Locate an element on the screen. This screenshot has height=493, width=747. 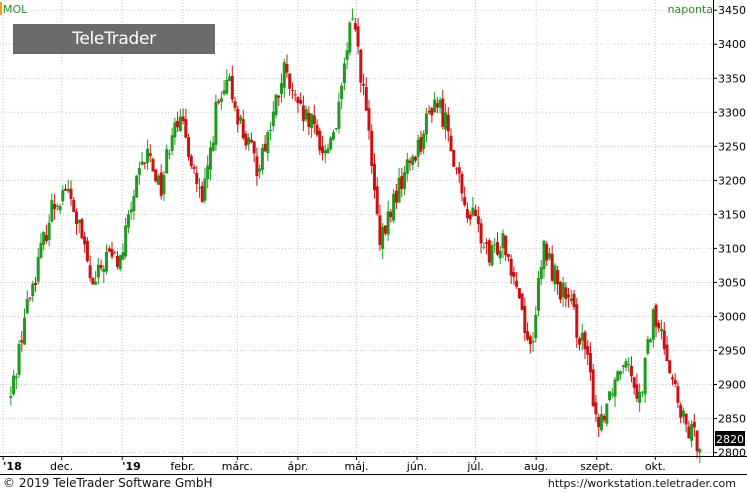
y-tick-label: 3350 is located at coordinates (732, 78).